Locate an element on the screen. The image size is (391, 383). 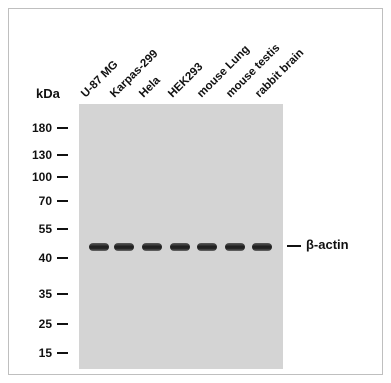
marker-value: 25 is located at coordinates (45, 324).